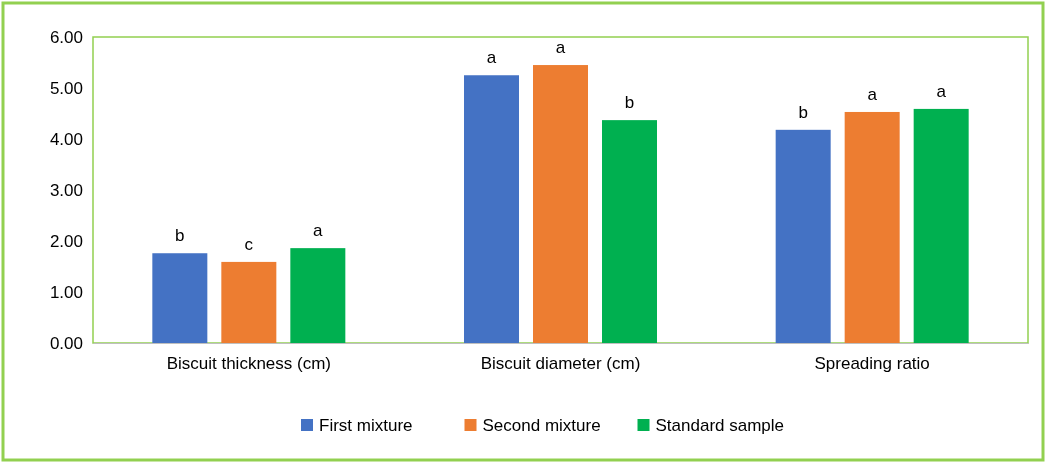 The width and height of the screenshot is (1046, 463). Describe the element at coordinates (66, 88) in the screenshot. I see `y-tick-label: 5.00` at that location.